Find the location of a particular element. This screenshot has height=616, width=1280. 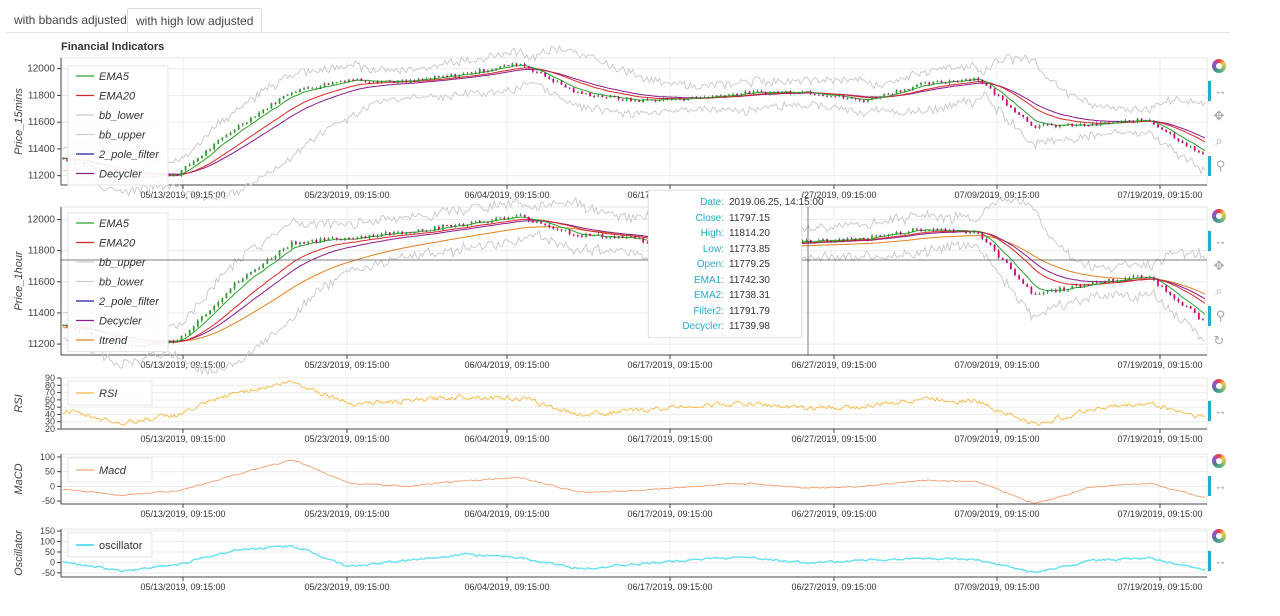

legend-item: RSI is located at coordinates (108, 394).